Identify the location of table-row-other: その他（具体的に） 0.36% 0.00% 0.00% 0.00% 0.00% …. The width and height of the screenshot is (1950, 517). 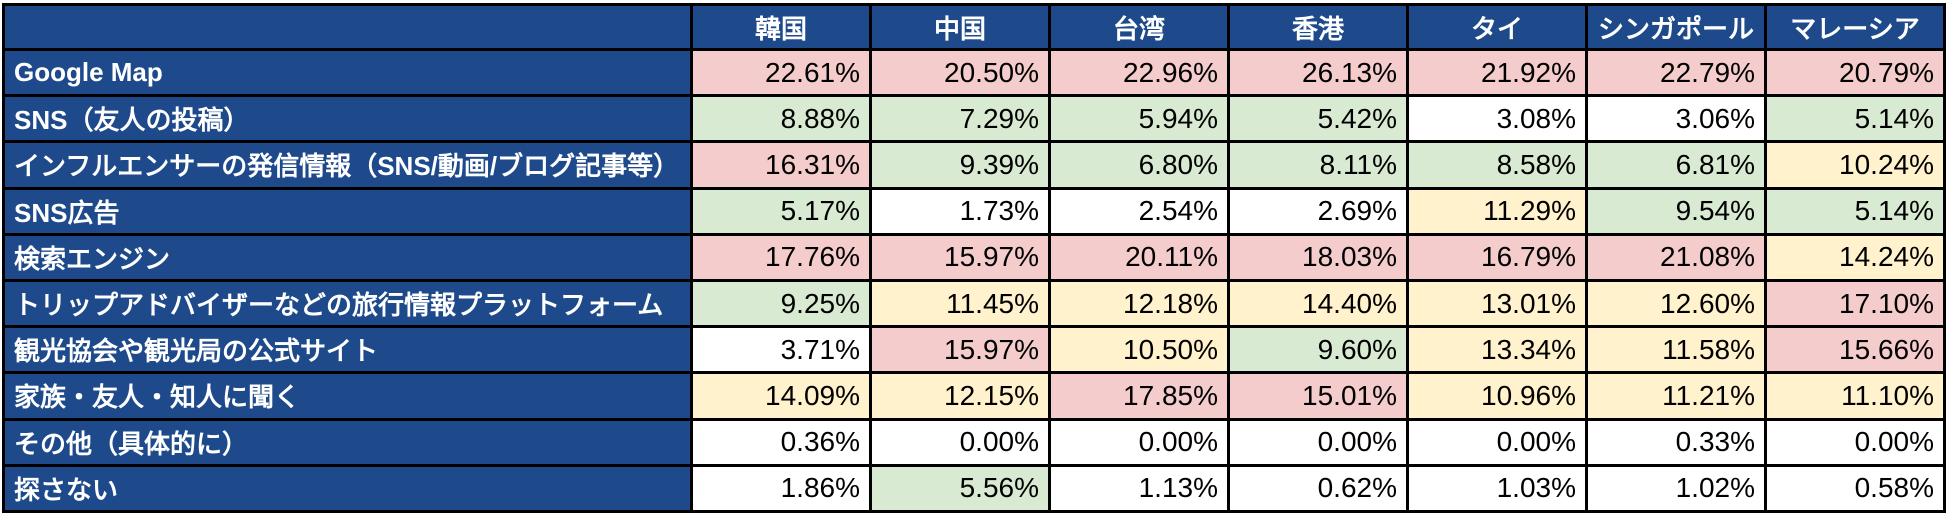
(974, 442).